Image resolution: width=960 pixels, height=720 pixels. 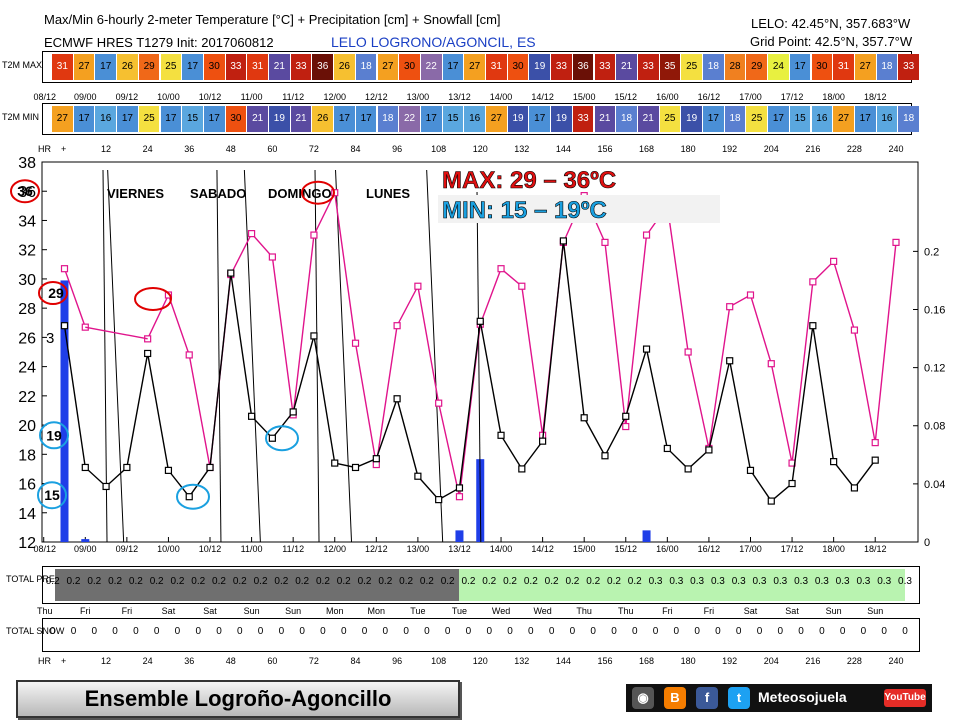 I want to click on date-label: 10/00, so click(x=168, y=549).